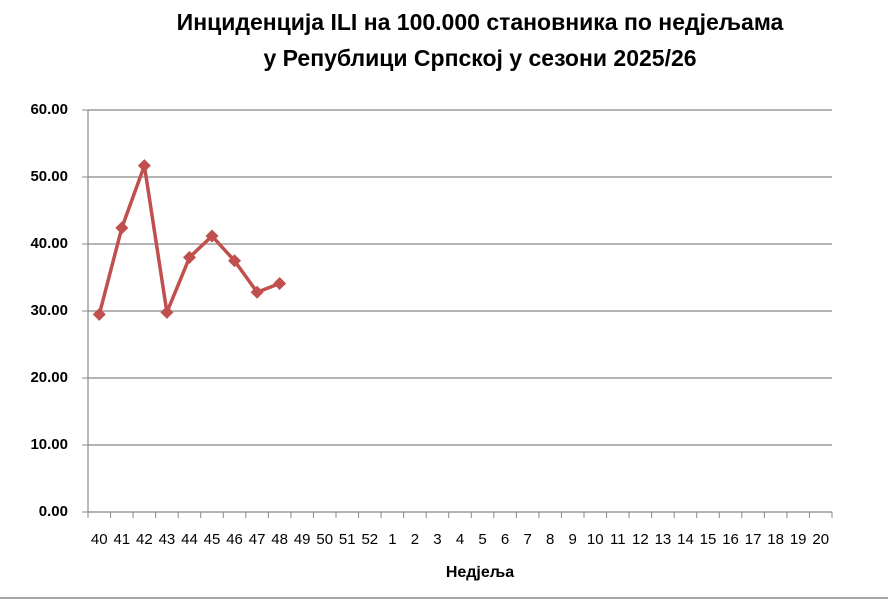 The width and height of the screenshot is (888, 600). I want to click on x-tick-label: 42, so click(144, 539).